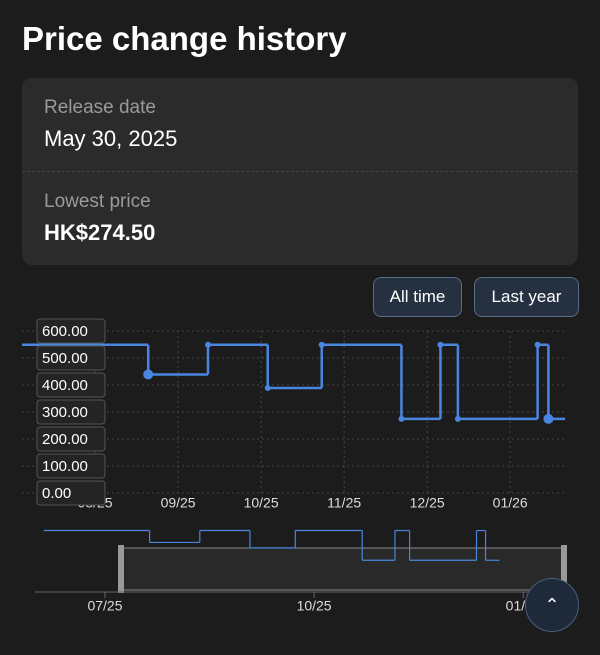  What do you see at coordinates (65, 331) in the screenshot?
I see `y-tick-label: 600.00` at bounding box center [65, 331].